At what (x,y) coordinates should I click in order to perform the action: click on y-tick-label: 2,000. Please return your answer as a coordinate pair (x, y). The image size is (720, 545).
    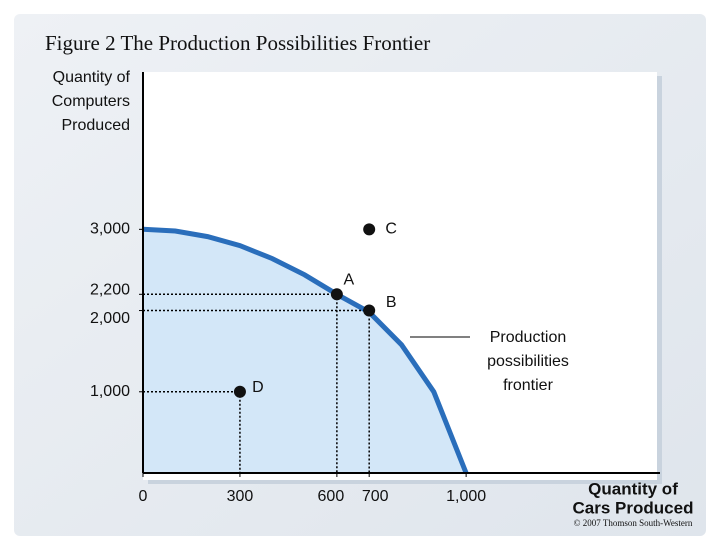
    Looking at the image, I should click on (110, 318).